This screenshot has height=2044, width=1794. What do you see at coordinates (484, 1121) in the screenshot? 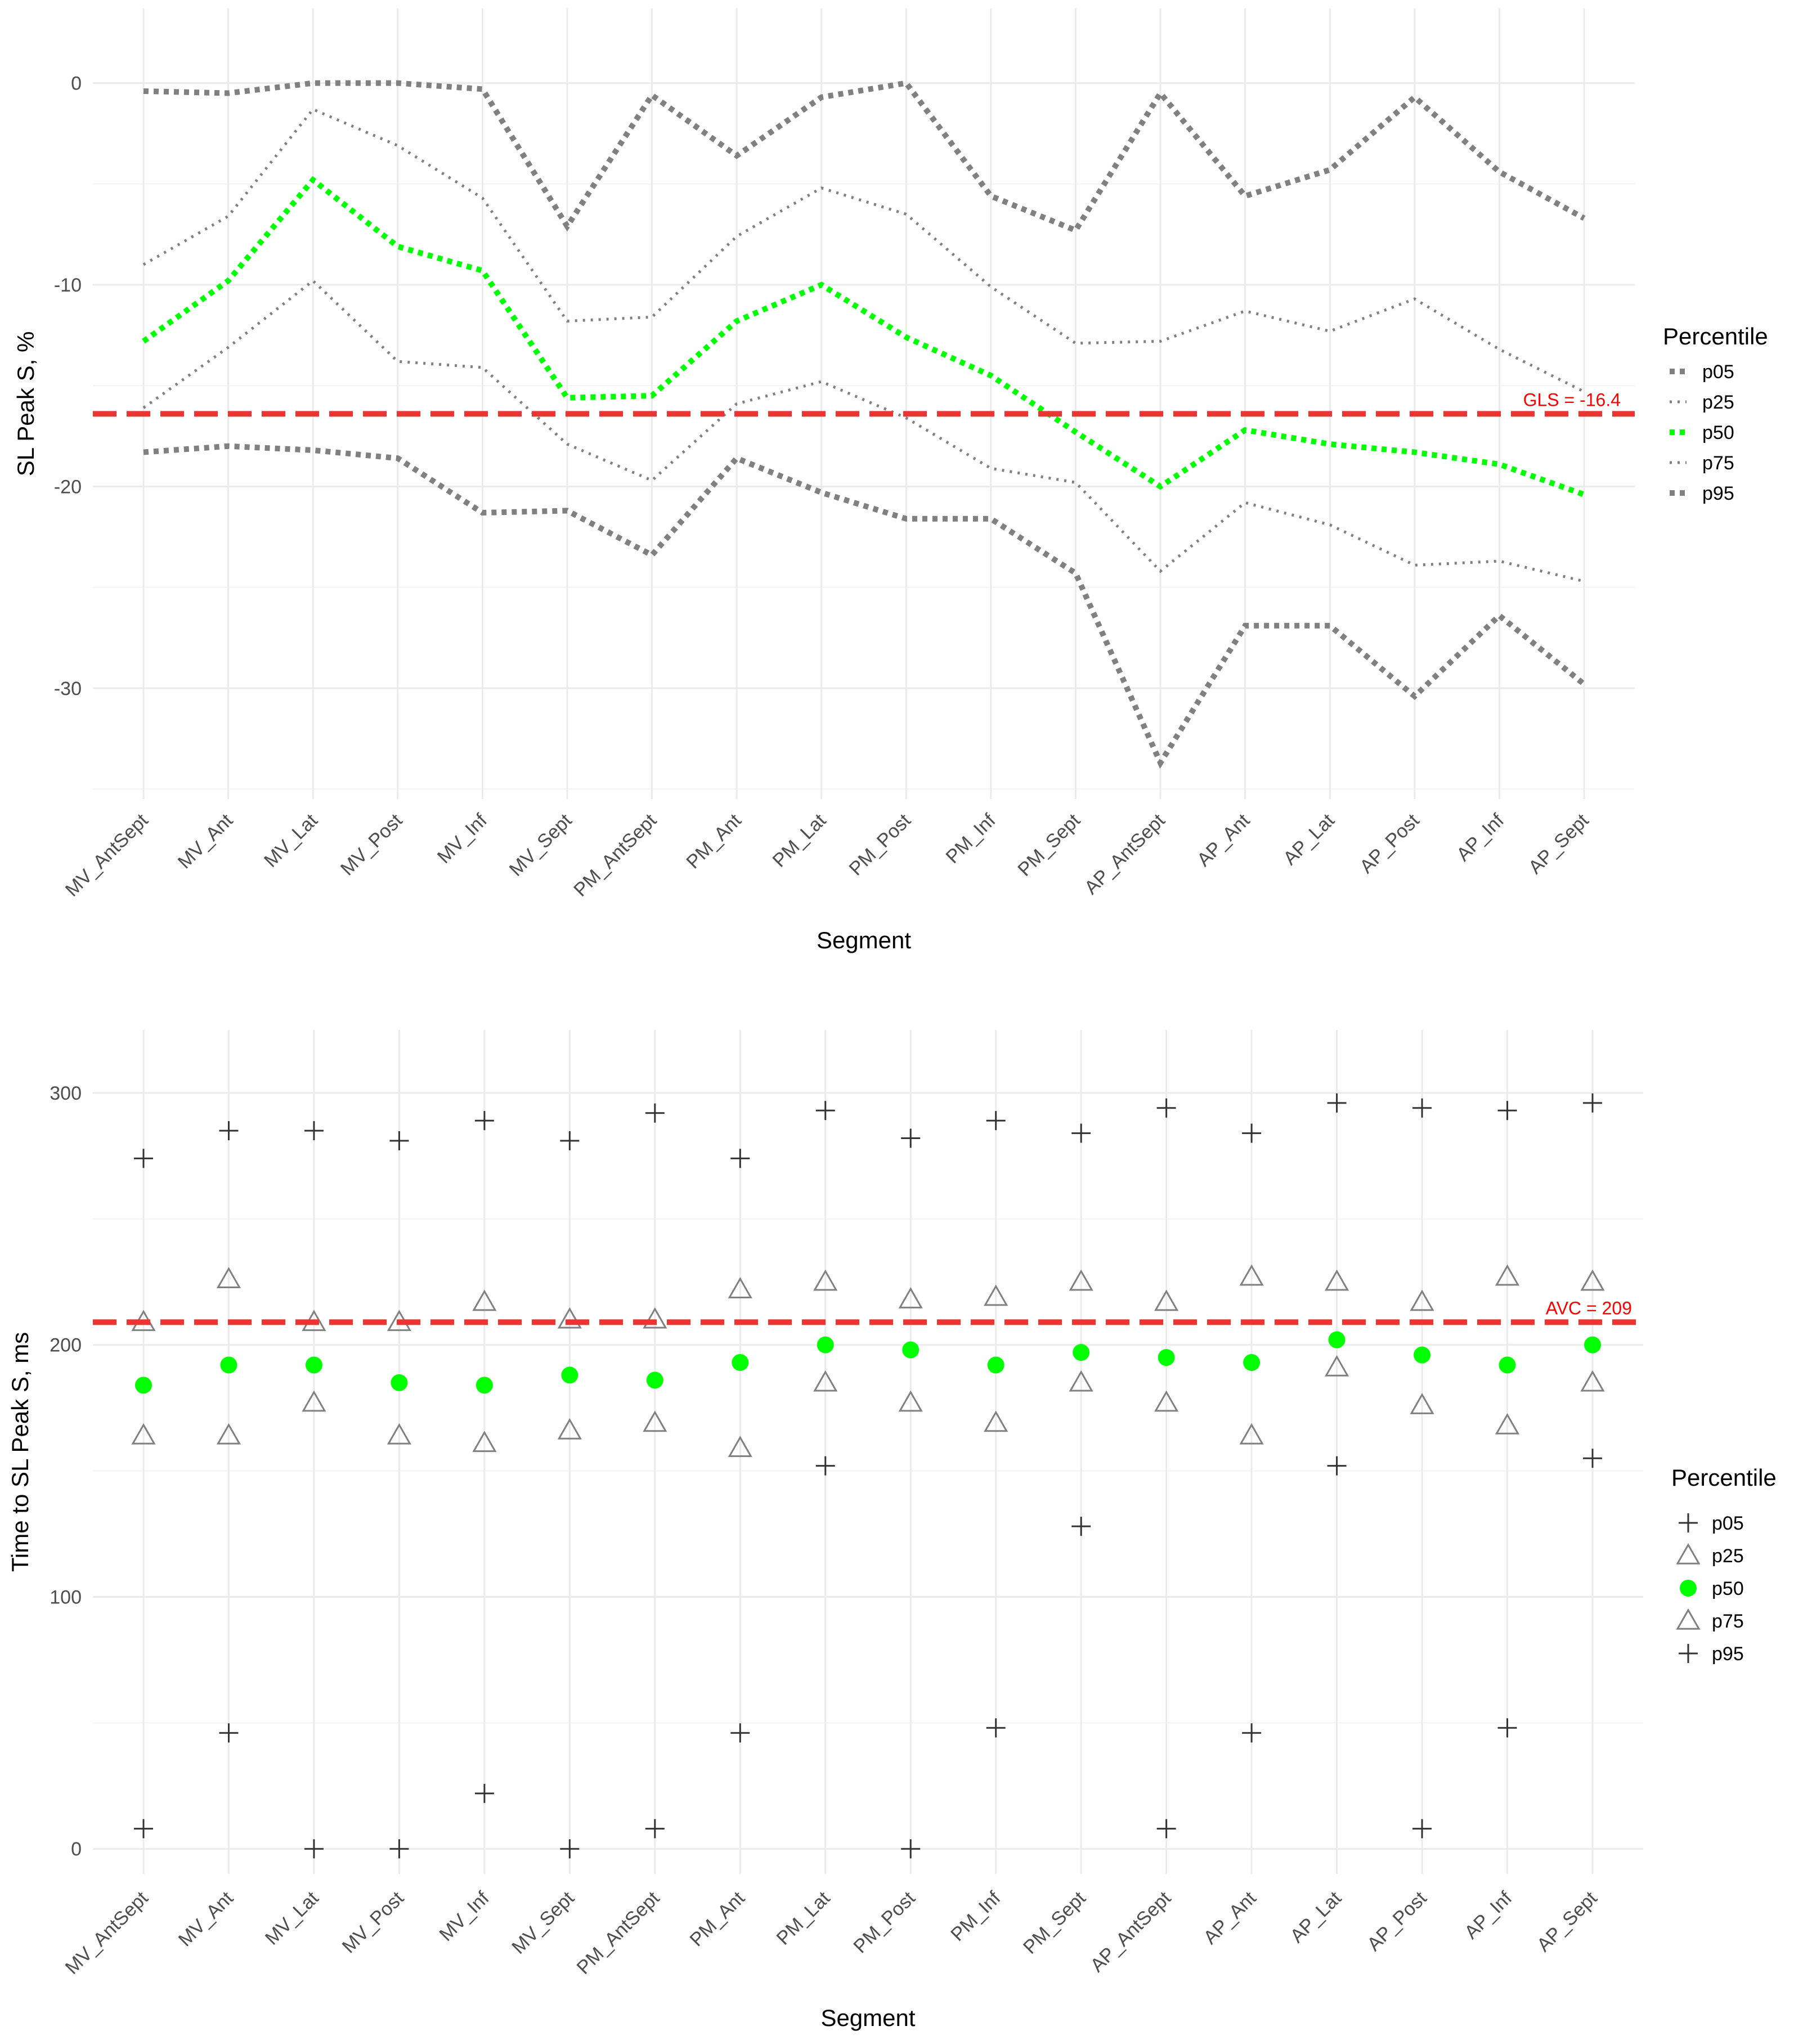
I see `point-p95-mv-inf` at bounding box center [484, 1121].